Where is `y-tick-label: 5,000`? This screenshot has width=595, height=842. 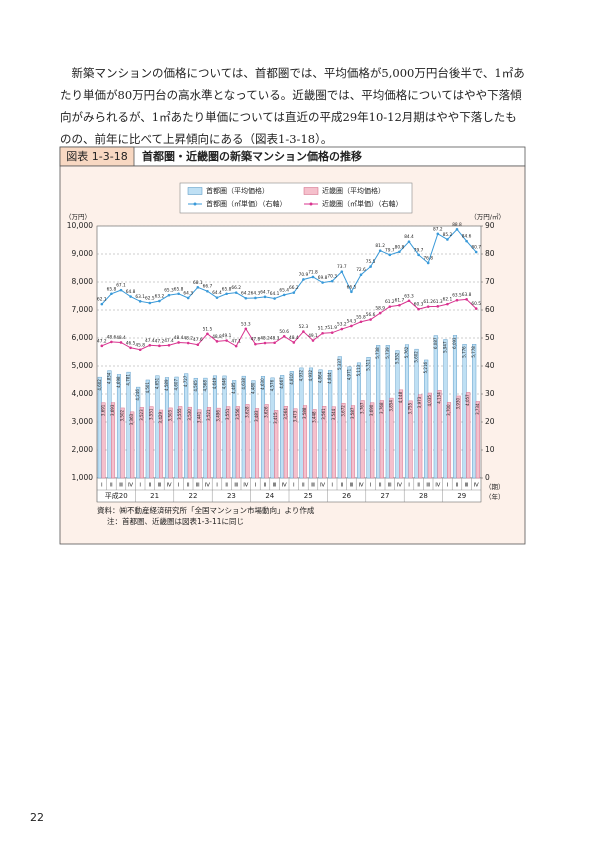 y-tick-label: 5,000 is located at coordinates (83, 365).